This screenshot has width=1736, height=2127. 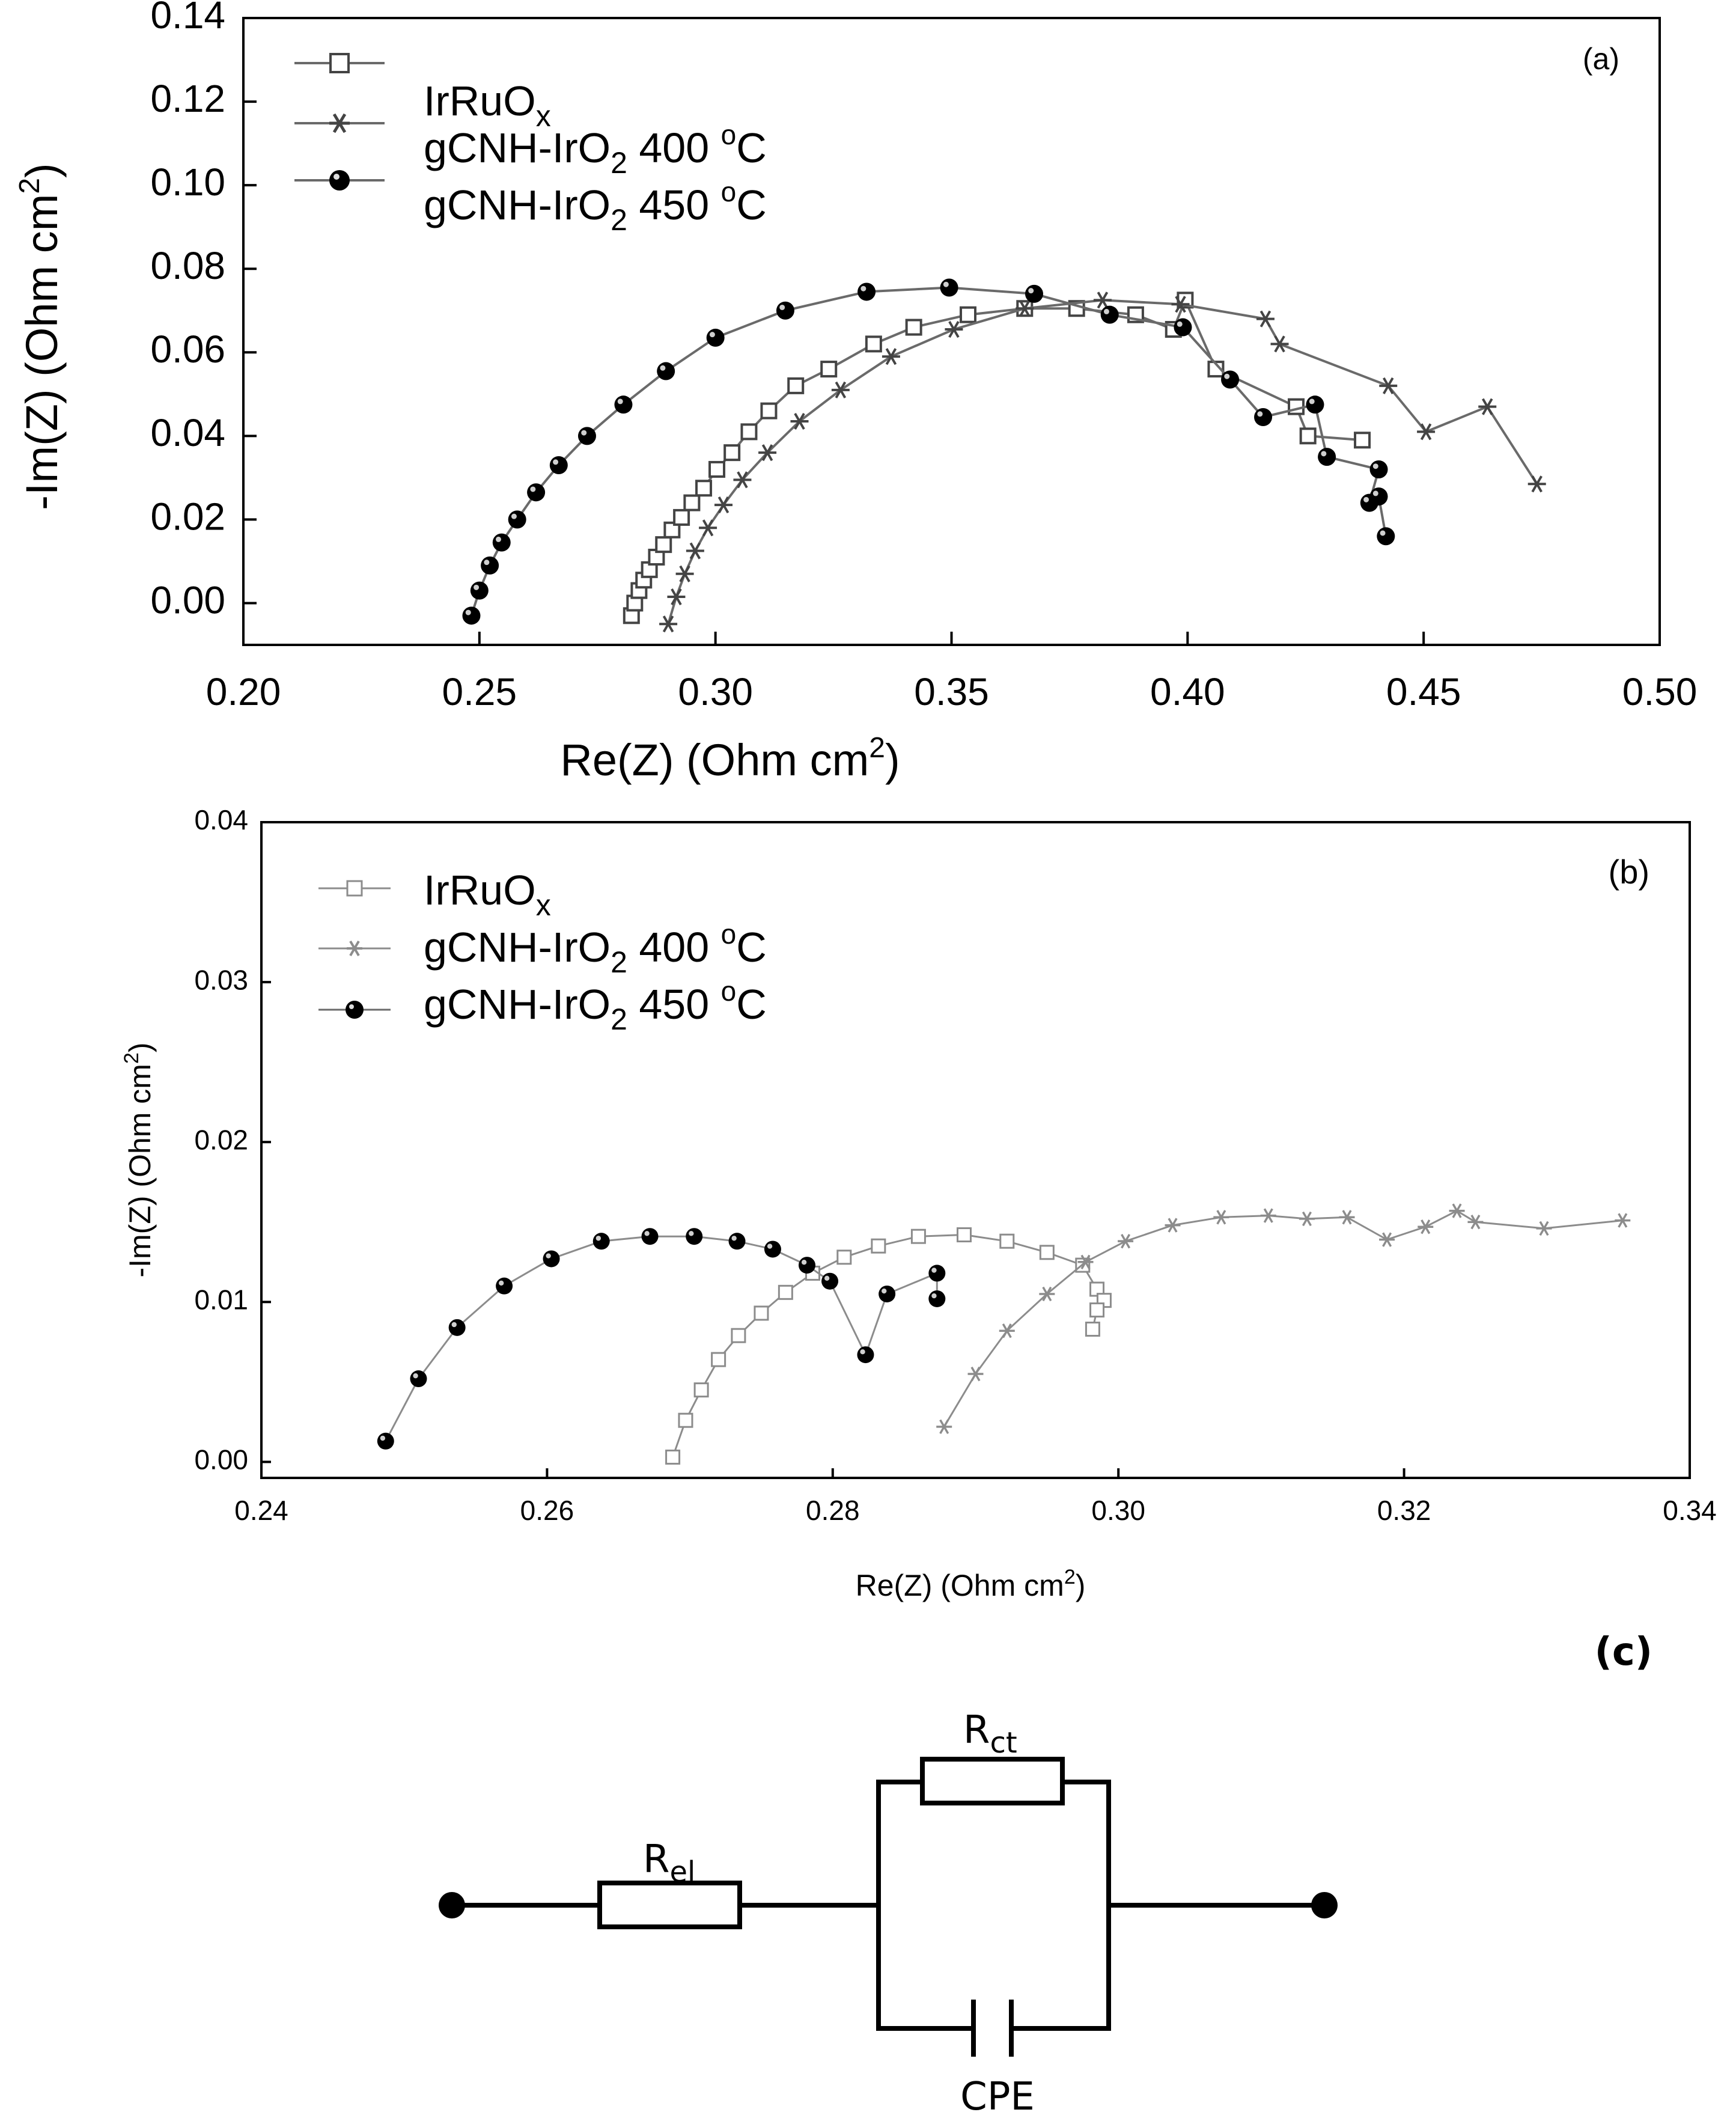 What do you see at coordinates (261, 1510) in the screenshot?
I see `x-tick-label: 0.24` at bounding box center [261, 1510].